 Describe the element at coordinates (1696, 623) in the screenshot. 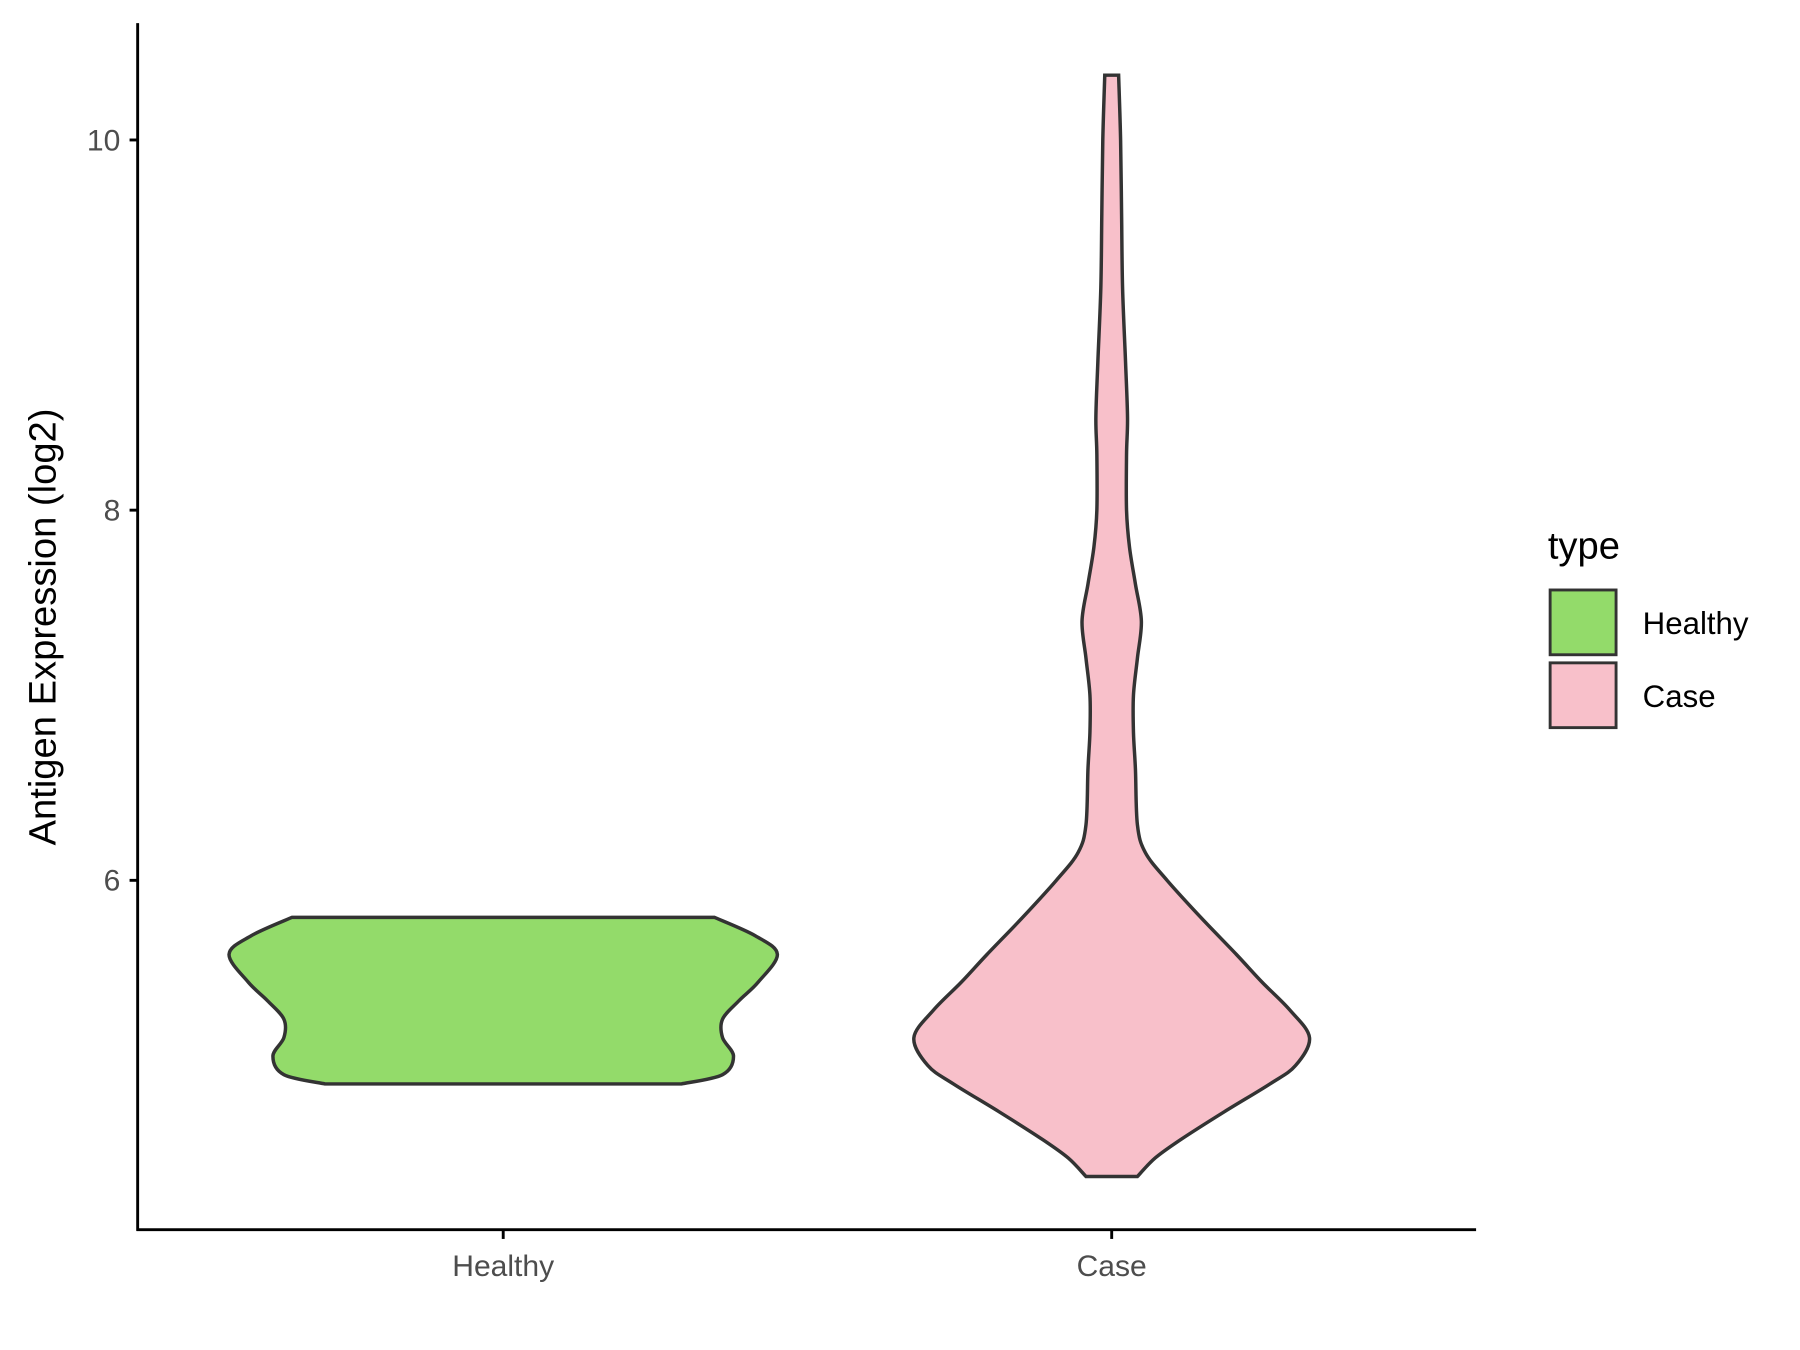

I see `legend-label-healthy: Healthy` at that location.